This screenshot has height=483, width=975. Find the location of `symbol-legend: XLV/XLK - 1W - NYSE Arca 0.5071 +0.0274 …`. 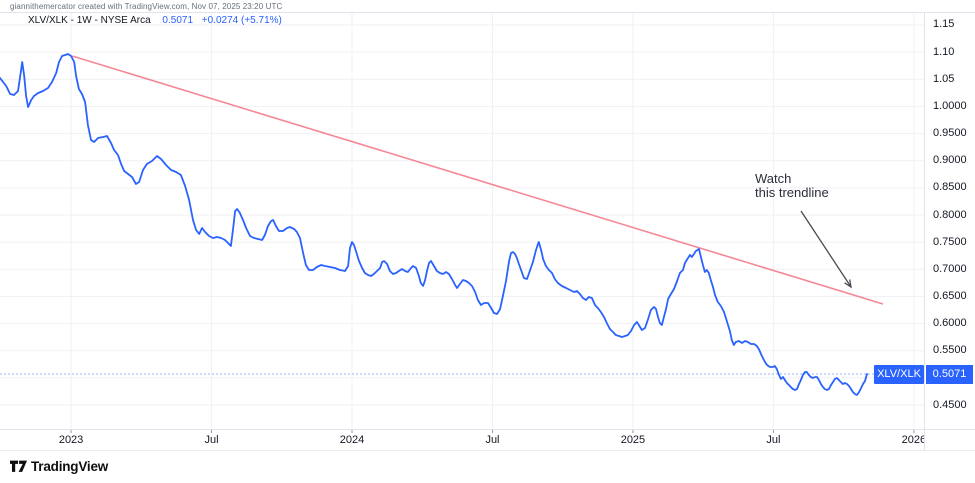

symbol-legend: XLV/XLK - 1W - NYSE Arca 0.5071 +0.0274 … is located at coordinates (155, 21).